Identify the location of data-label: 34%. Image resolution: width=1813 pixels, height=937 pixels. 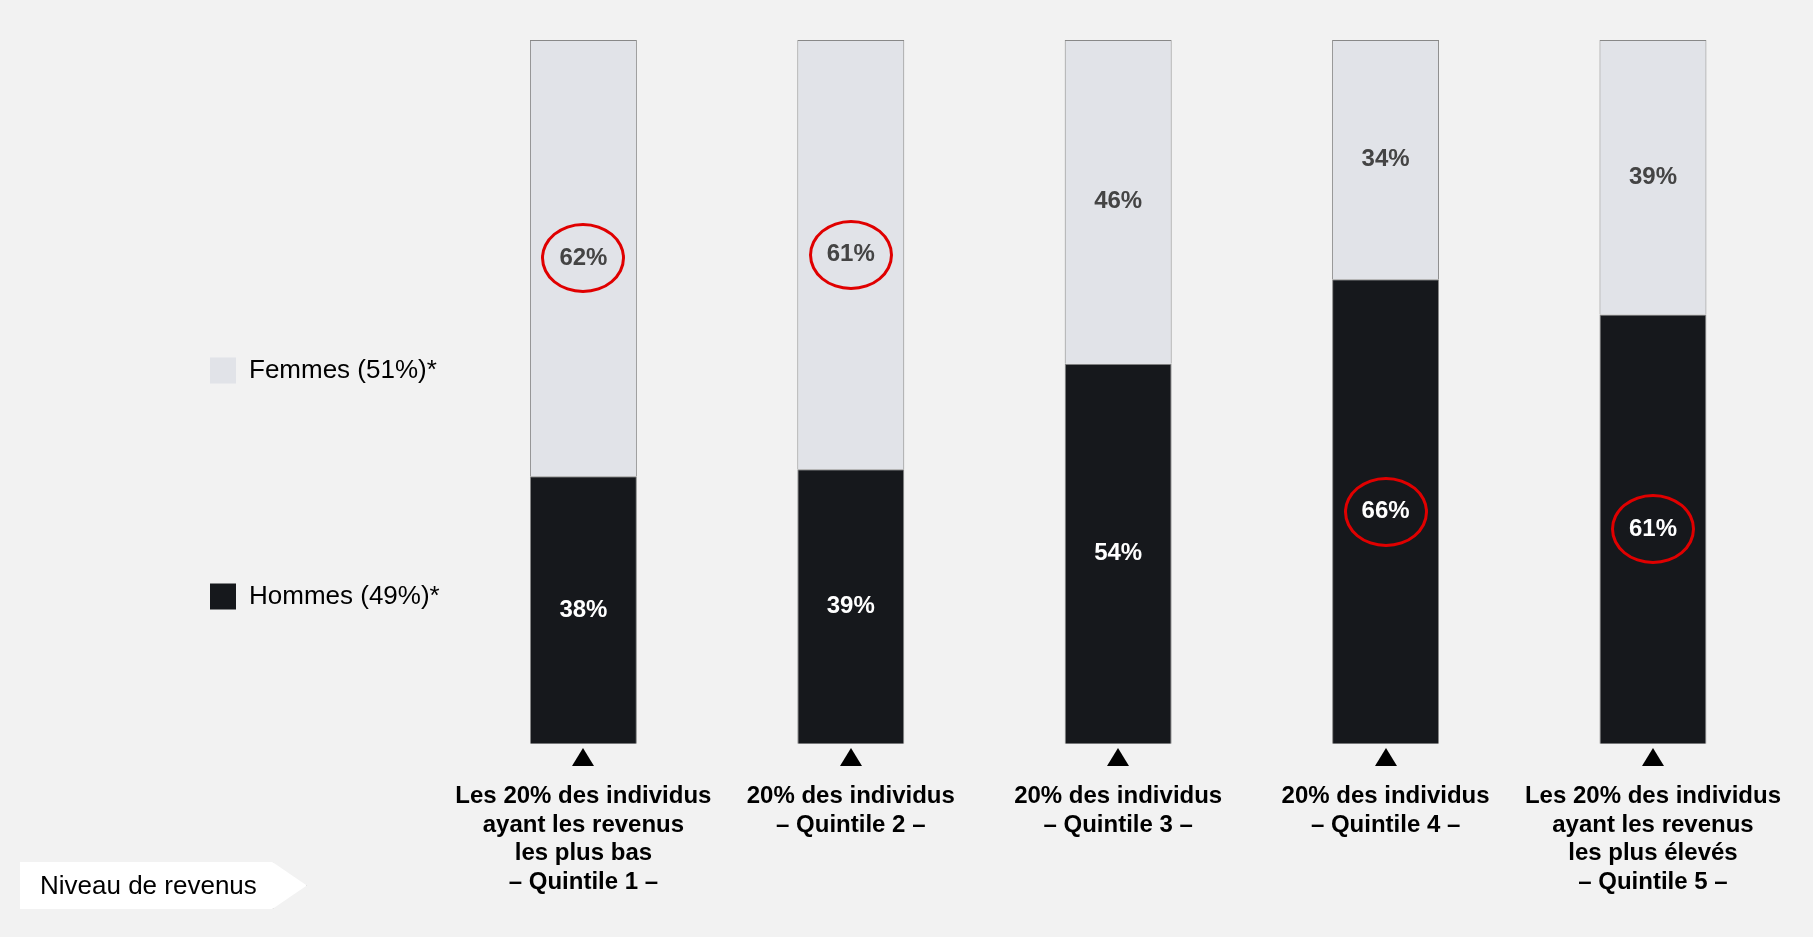
(1385, 158).